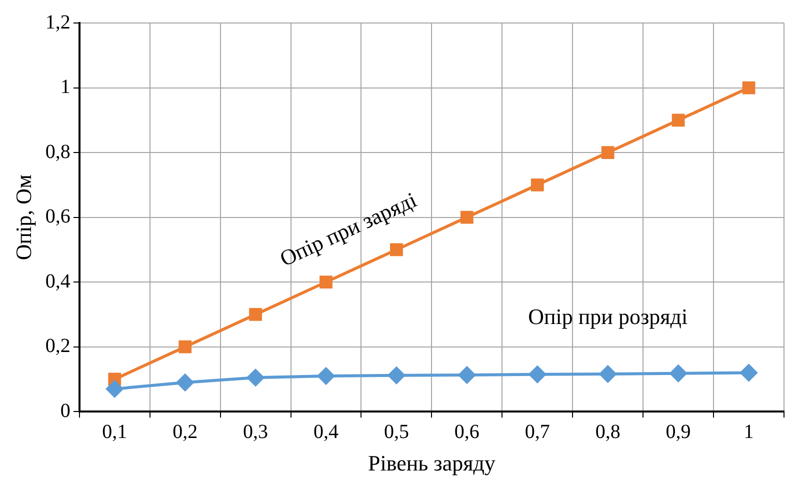 Image resolution: width=802 pixels, height=490 pixels. Describe the element at coordinates (348, 229) in the screenshot. I see `text: Опір при заряді` at that location.